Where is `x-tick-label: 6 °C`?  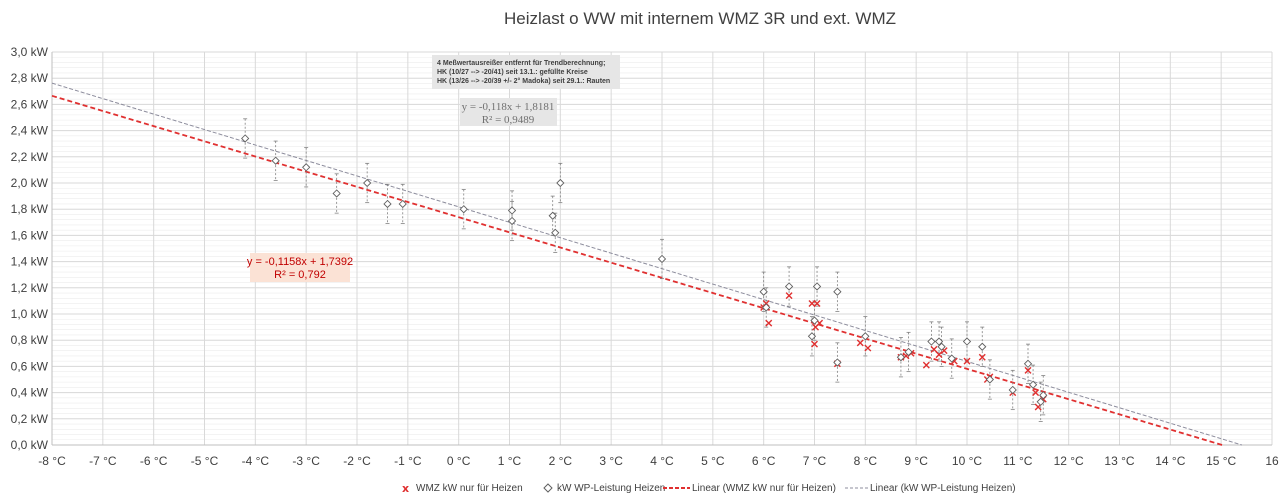 x-tick-label: 6 °C is located at coordinates (764, 461).